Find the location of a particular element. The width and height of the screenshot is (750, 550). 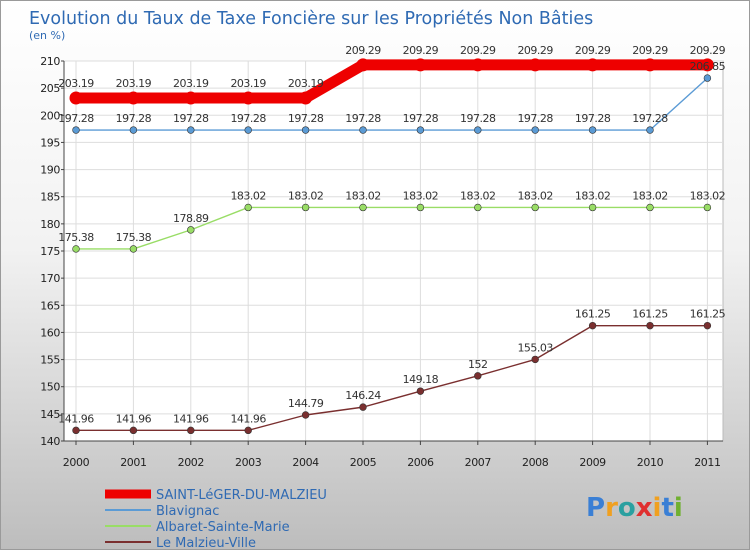

y-tick-label: 200 is located at coordinates (50, 115).